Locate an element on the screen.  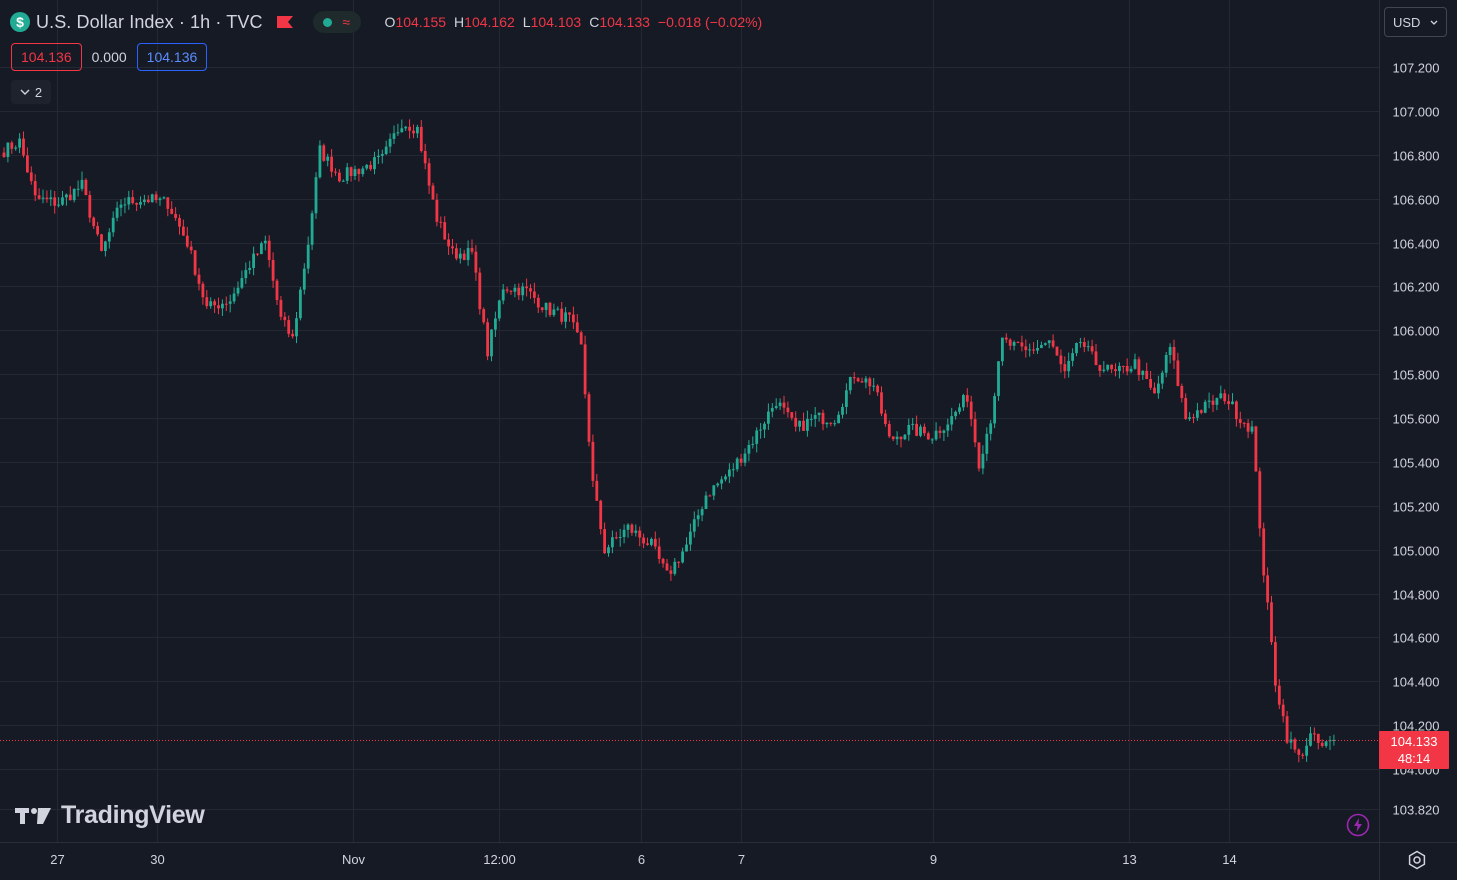
x-tick-label: 9 is located at coordinates (933, 859).